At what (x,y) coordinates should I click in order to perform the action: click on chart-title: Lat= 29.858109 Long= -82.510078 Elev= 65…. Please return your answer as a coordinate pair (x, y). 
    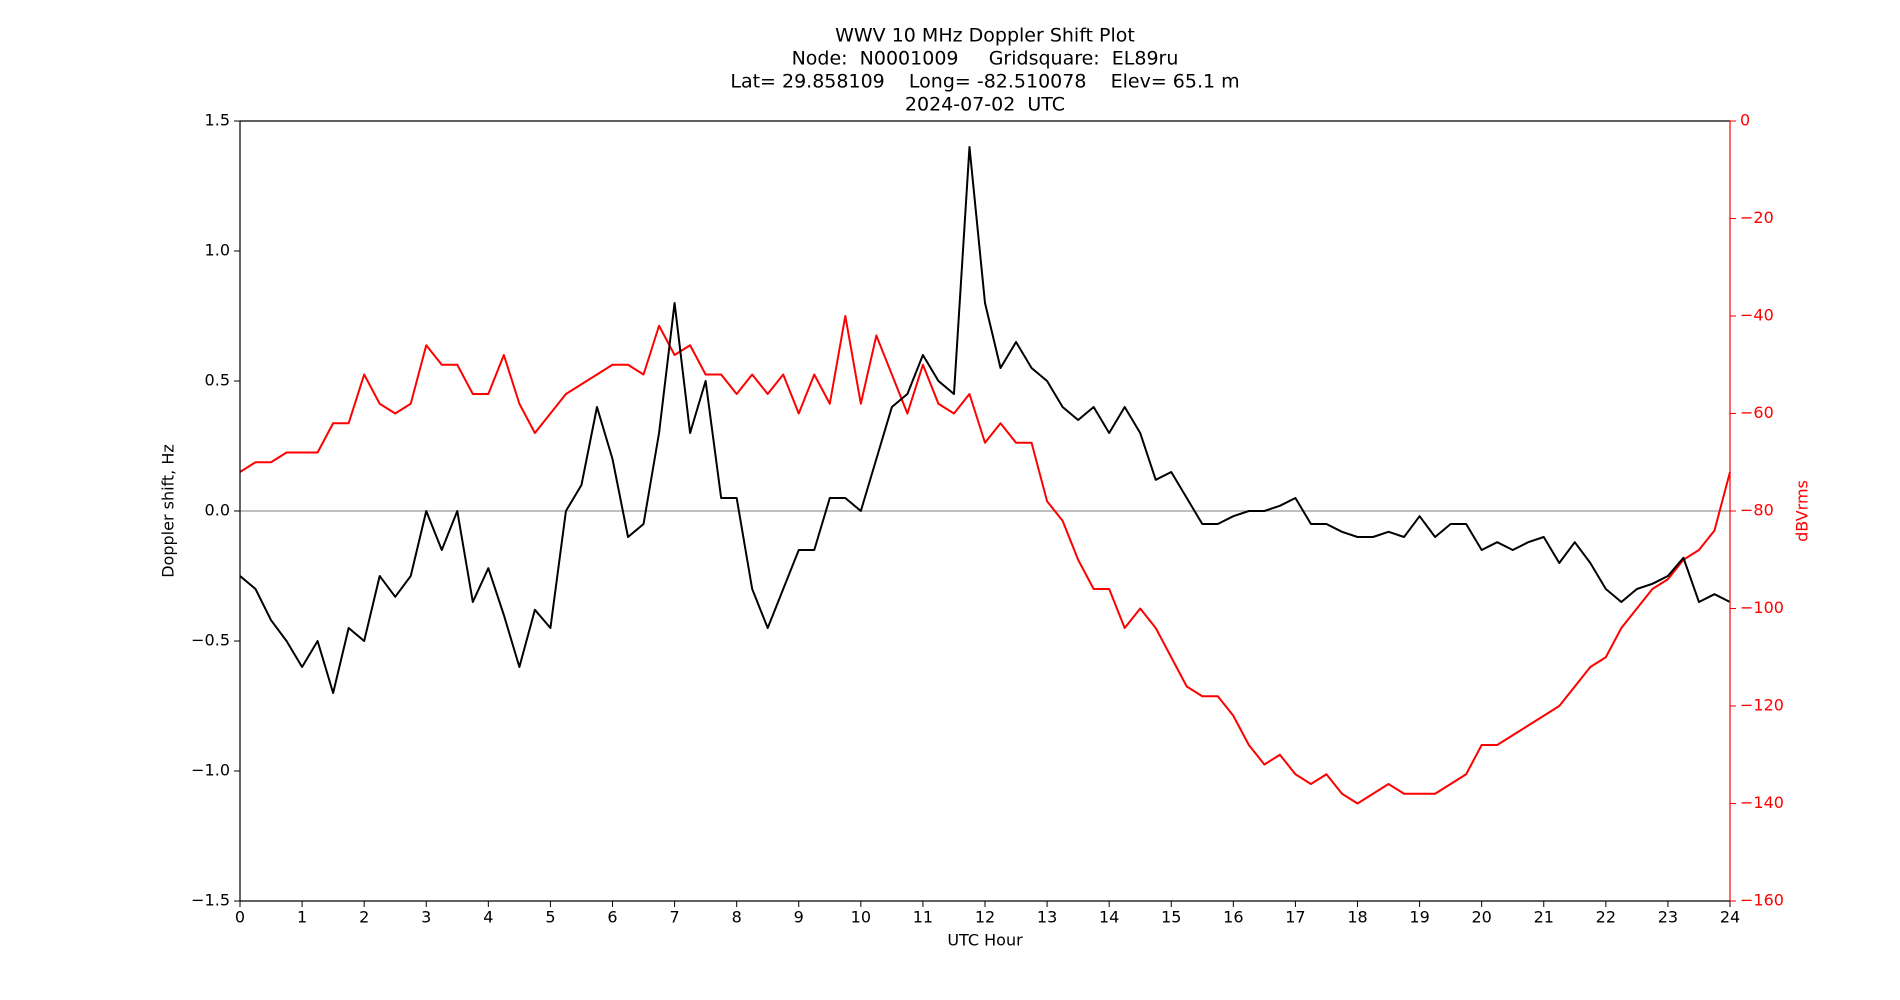
    Looking at the image, I should click on (984, 82).